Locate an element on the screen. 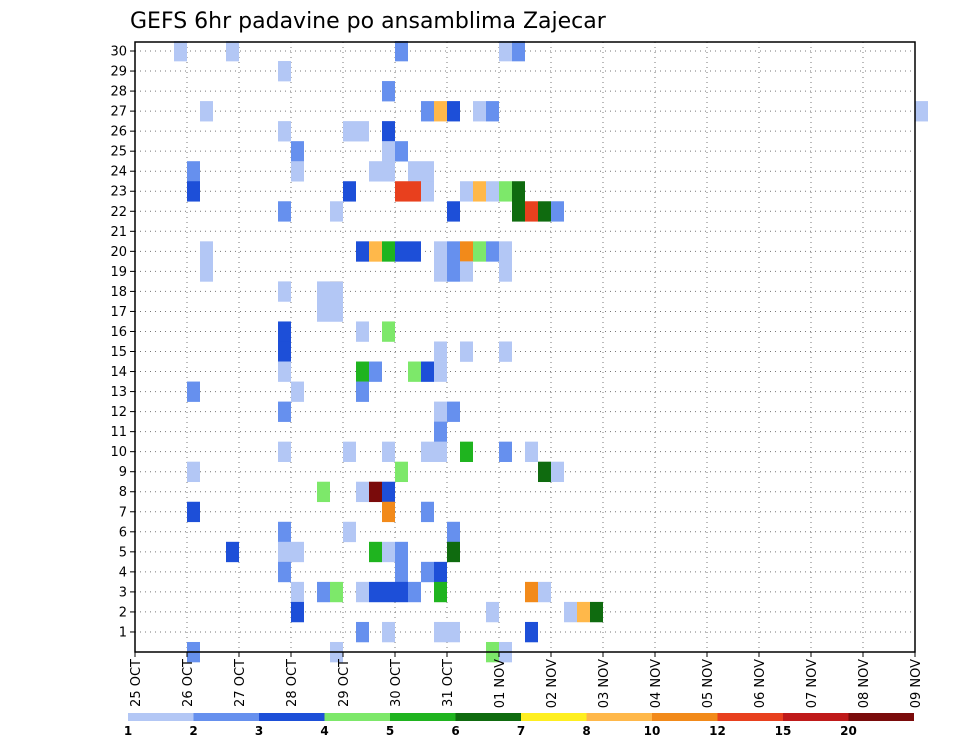  legend-label: 7 is located at coordinates (521, 731).